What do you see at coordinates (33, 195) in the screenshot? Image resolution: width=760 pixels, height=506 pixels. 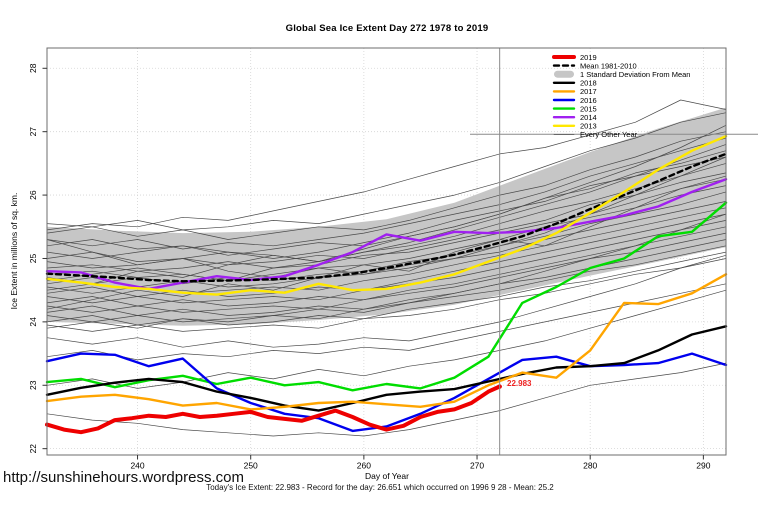 I see `y-tick-label: 26` at bounding box center [33, 195].